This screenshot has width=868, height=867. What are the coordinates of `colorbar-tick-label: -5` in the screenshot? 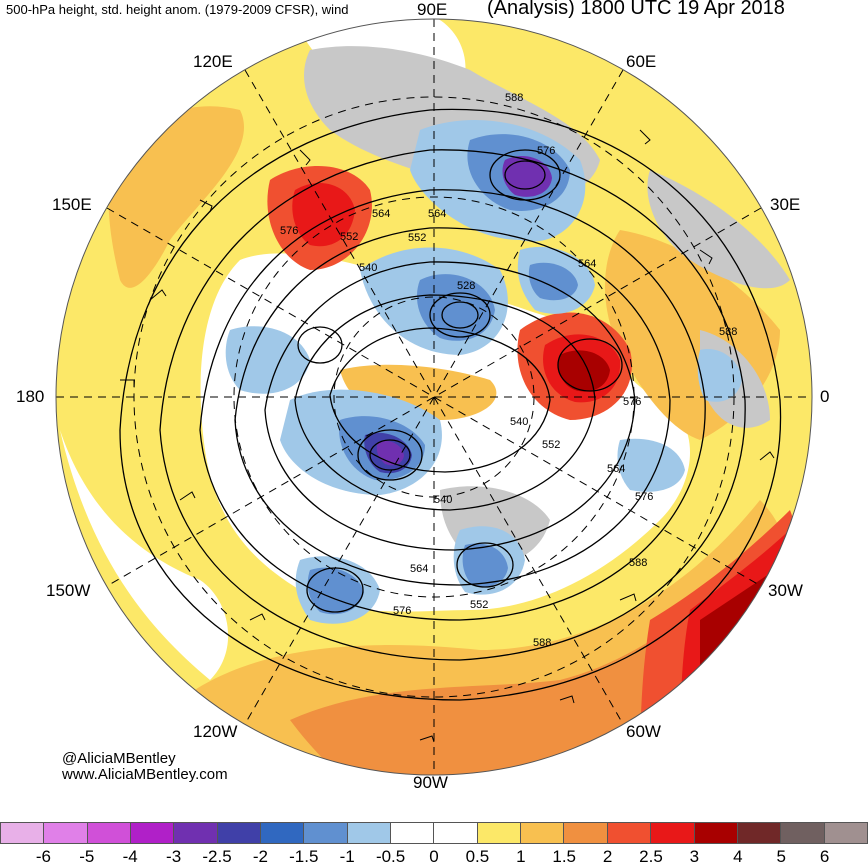 It's located at (87, 856).